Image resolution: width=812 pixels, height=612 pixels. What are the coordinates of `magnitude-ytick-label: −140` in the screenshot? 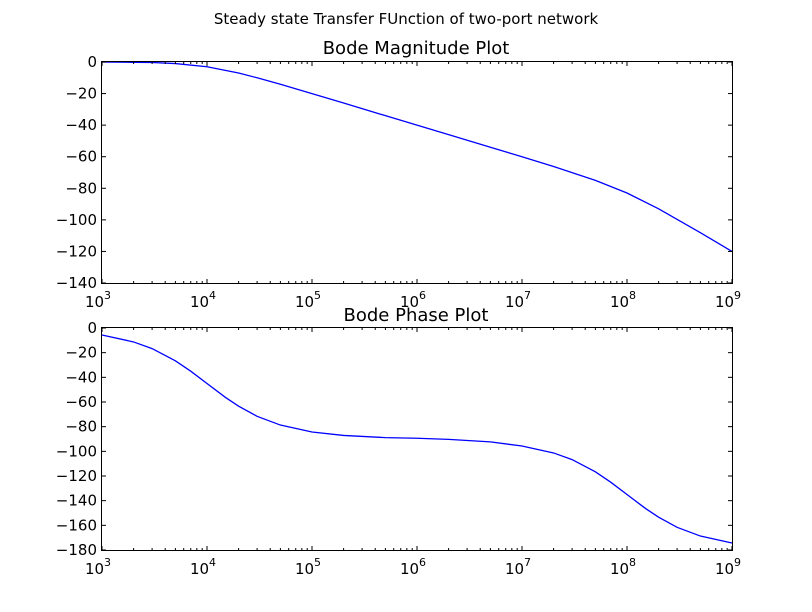 It's located at (76, 283).